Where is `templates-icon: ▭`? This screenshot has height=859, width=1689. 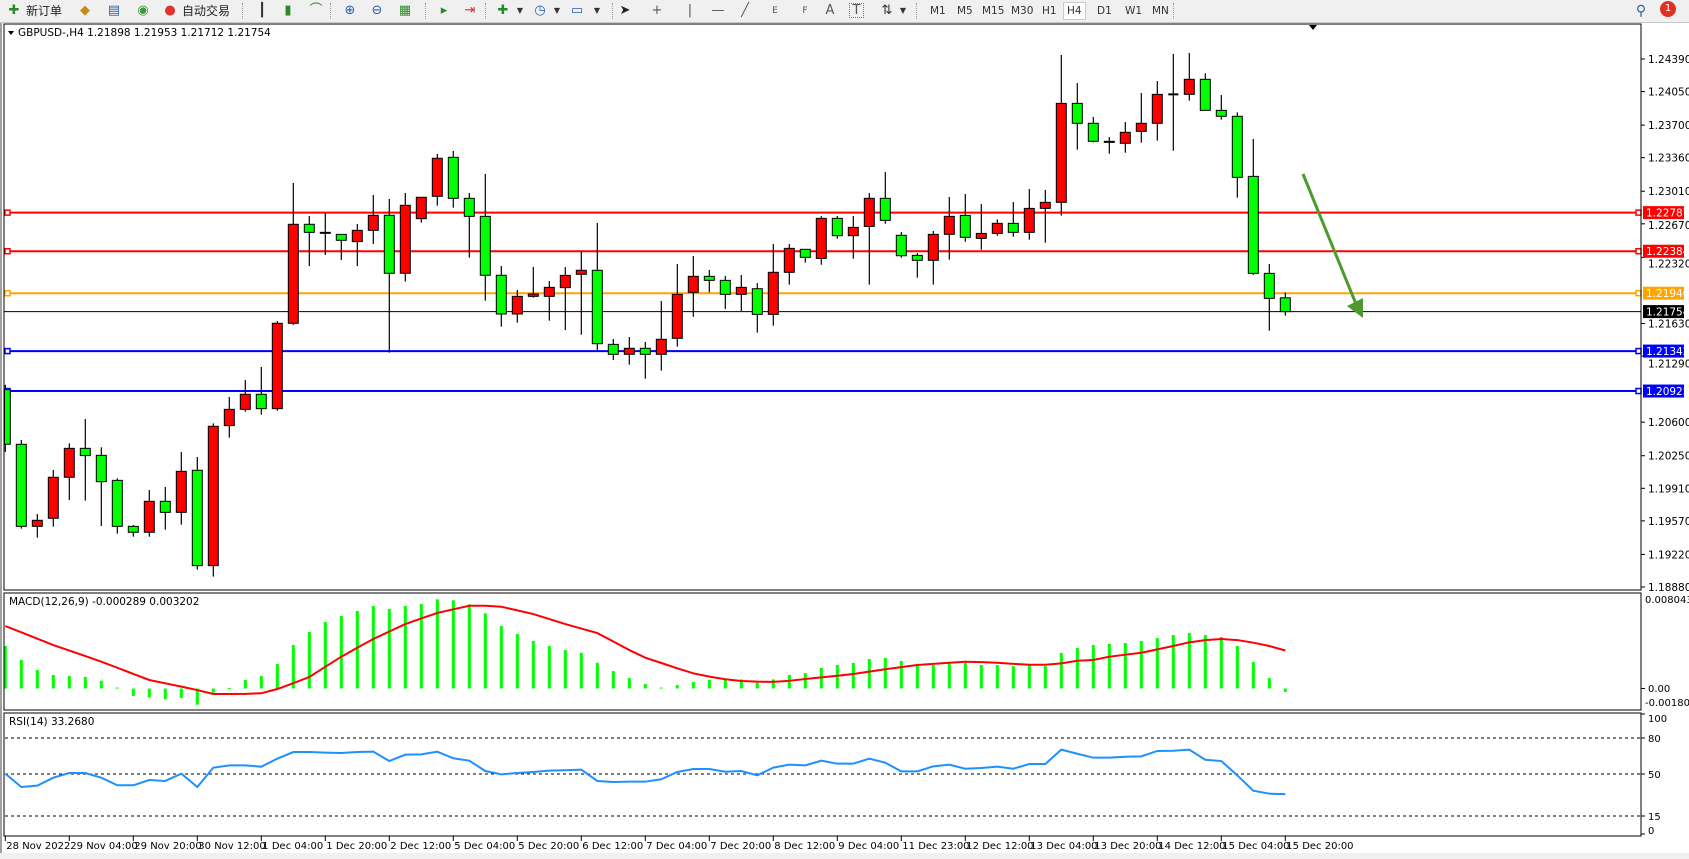
templates-icon: ▭ is located at coordinates (577, 10).